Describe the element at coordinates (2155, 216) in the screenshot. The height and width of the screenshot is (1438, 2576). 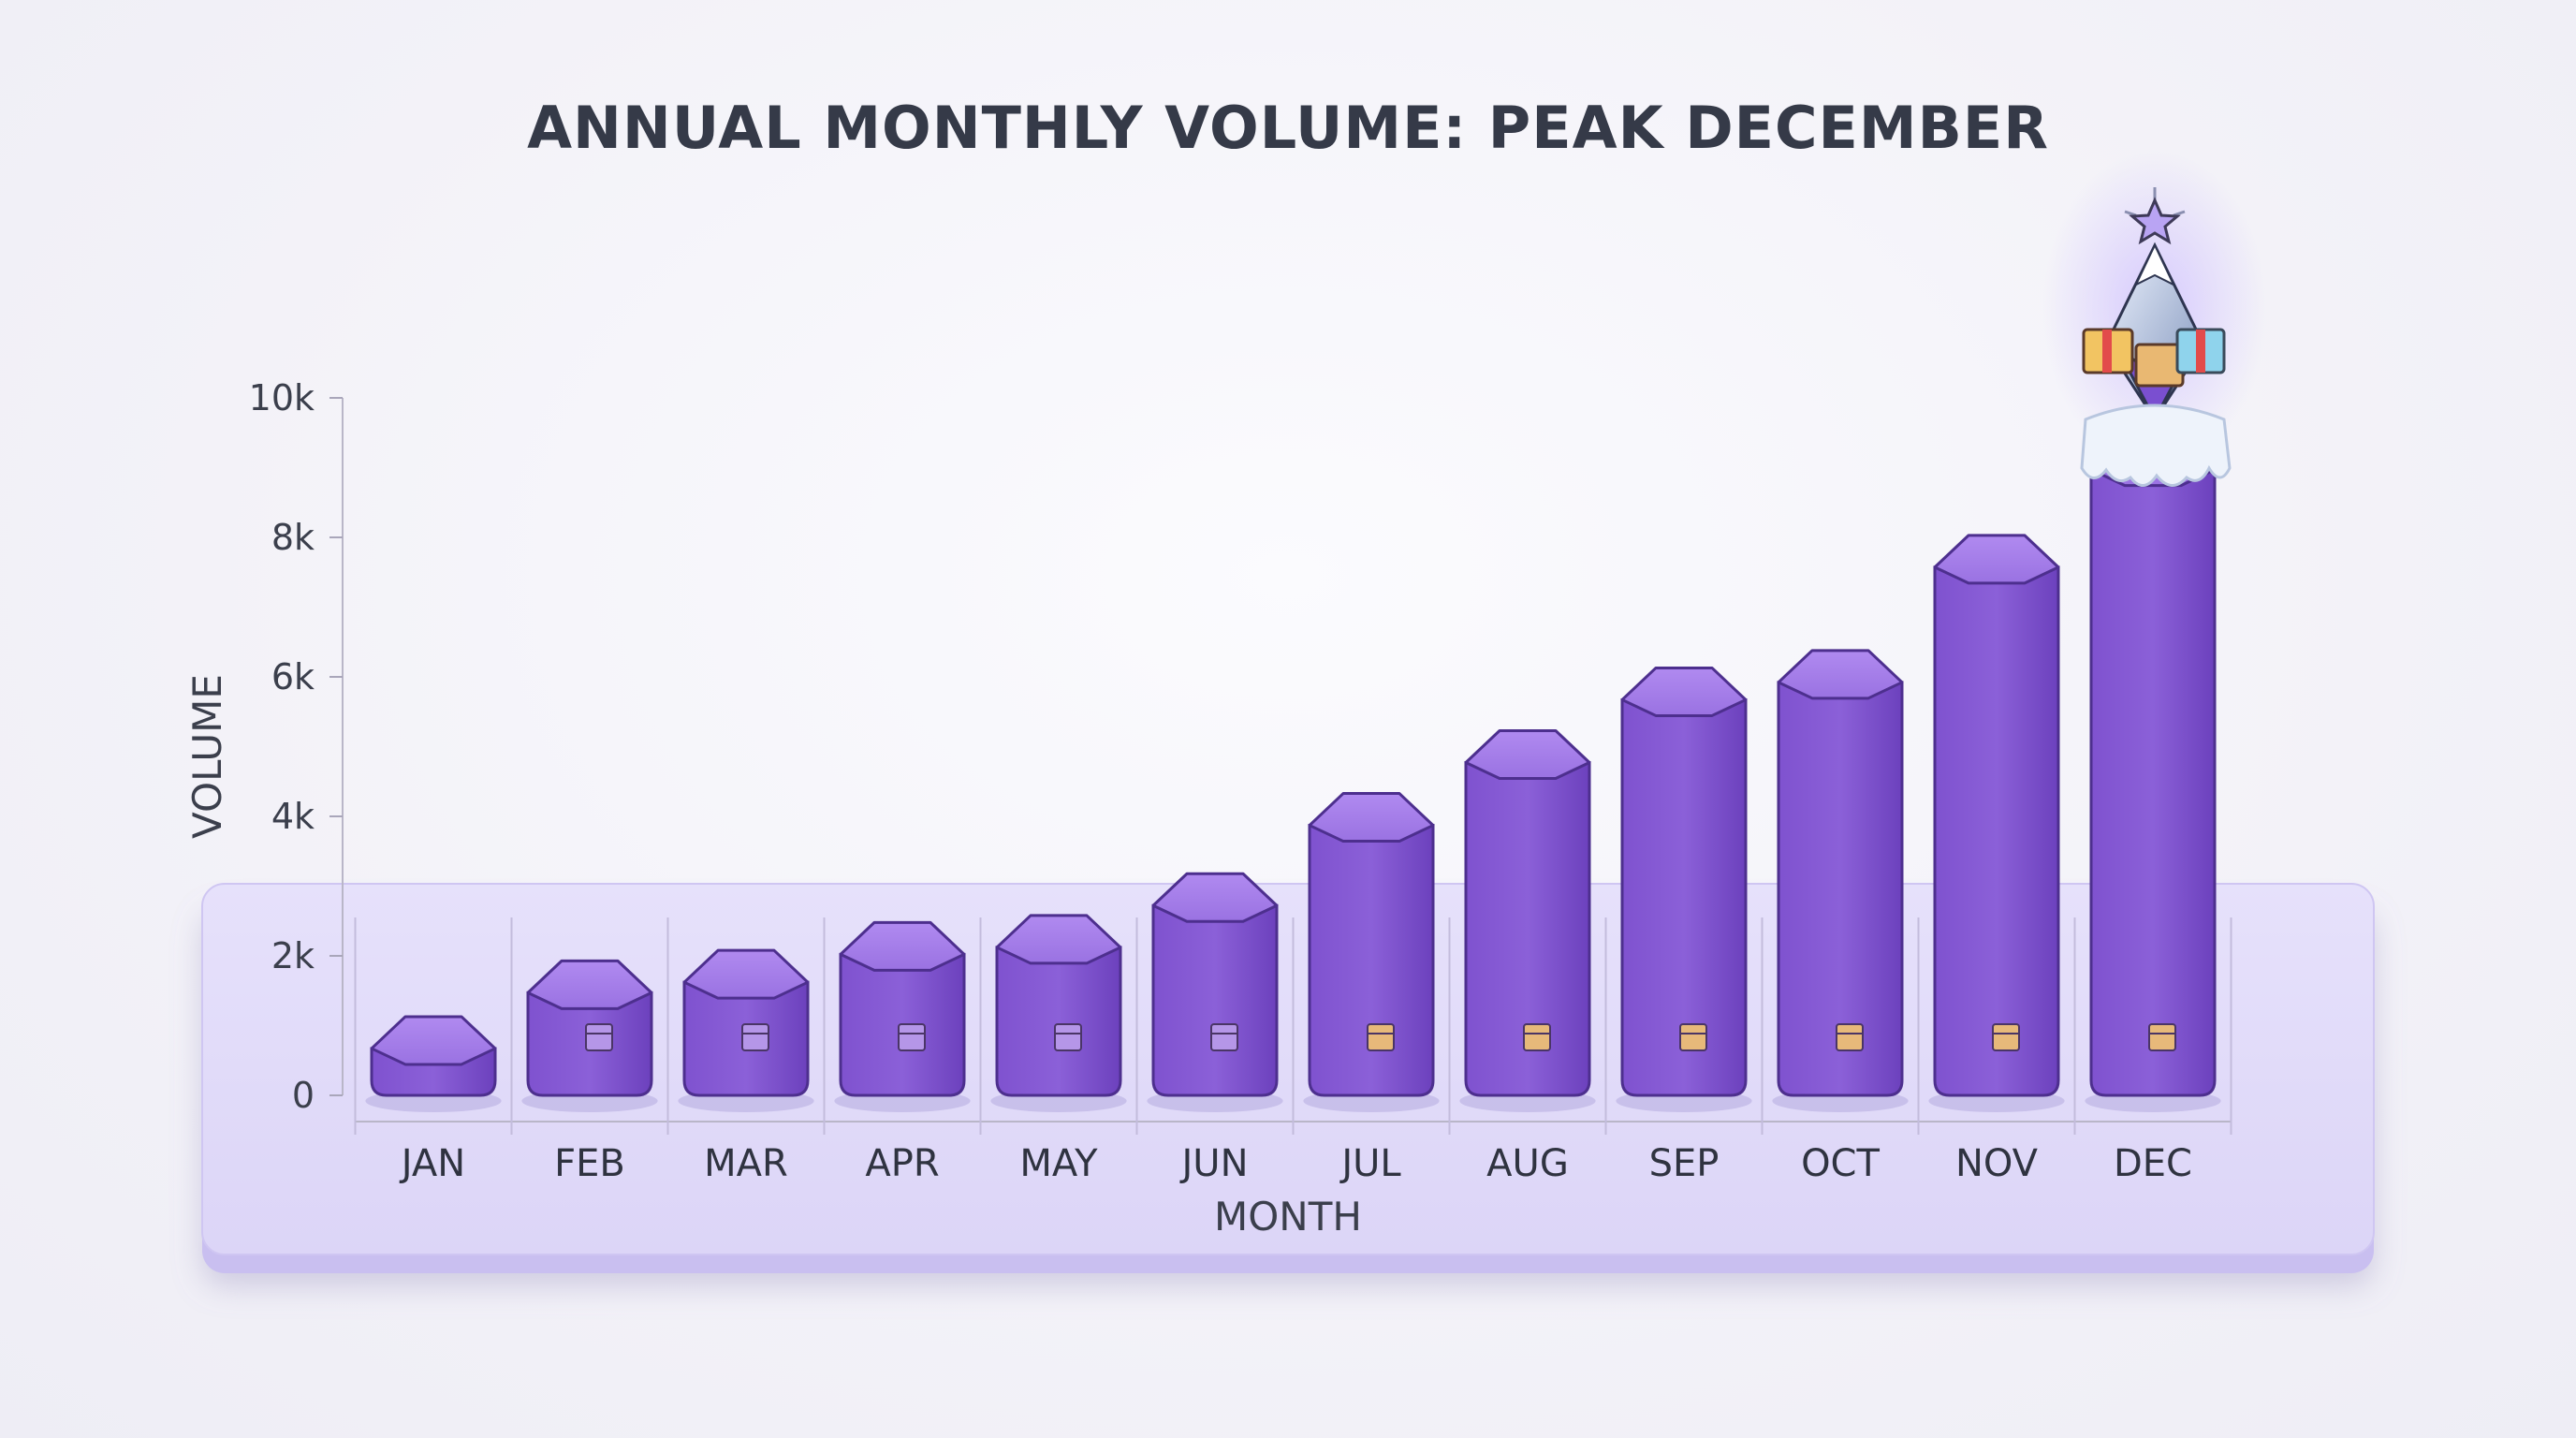
I see `star-icon` at that location.